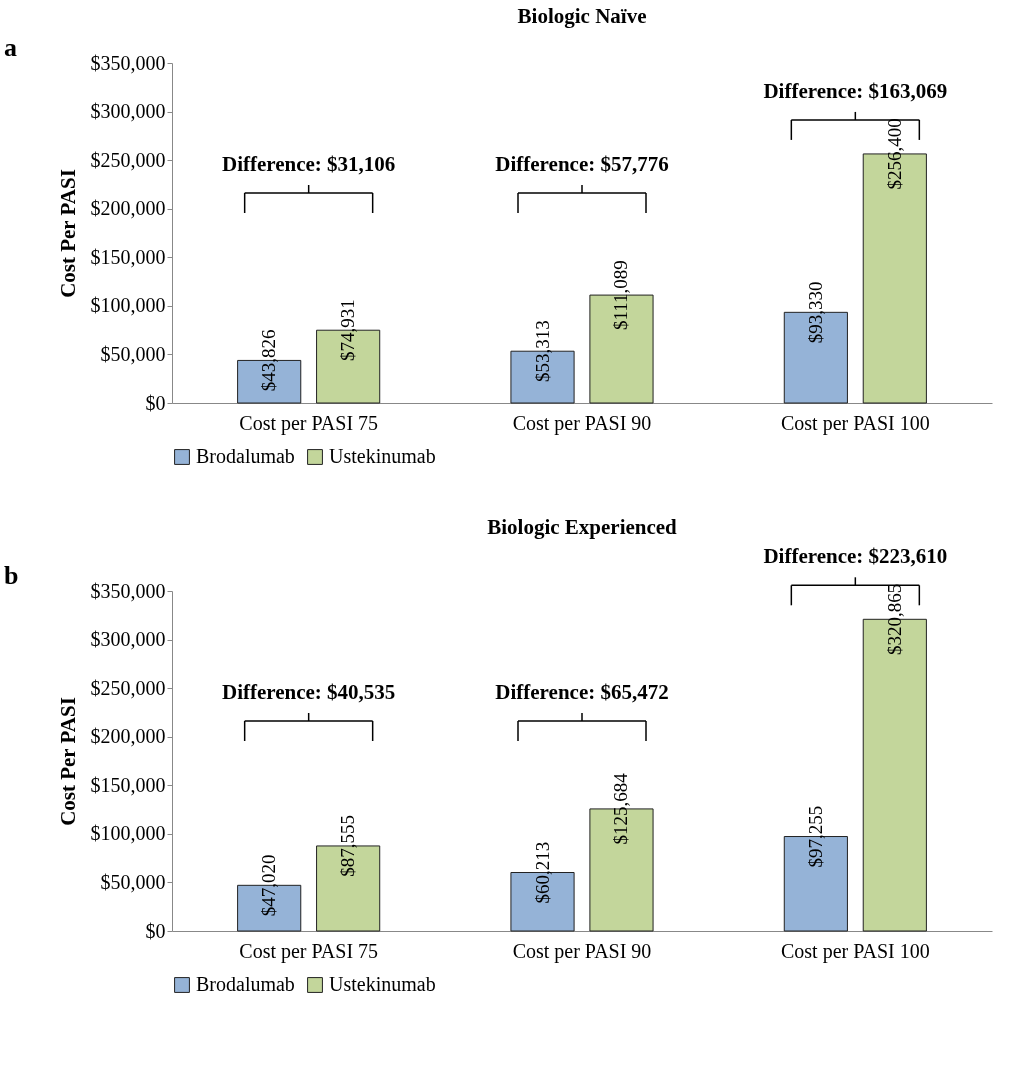 This screenshot has height=1083, width=1026. Describe the element at coordinates (582, 16) in the screenshot. I see `chart-title: Biologic Naïve` at that location.